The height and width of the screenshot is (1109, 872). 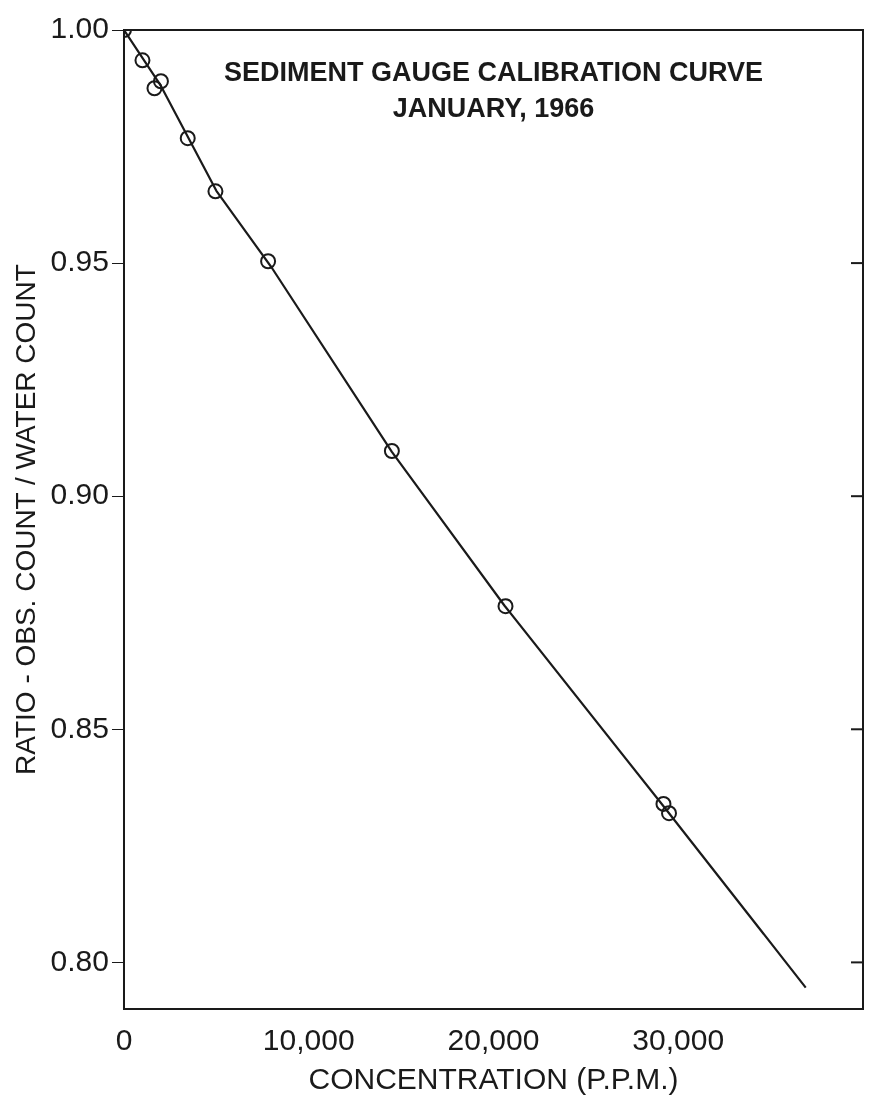 I want to click on y-axis-title: RATIO - OBS. COUNT / WATER COUNT, so click(x=25, y=519).